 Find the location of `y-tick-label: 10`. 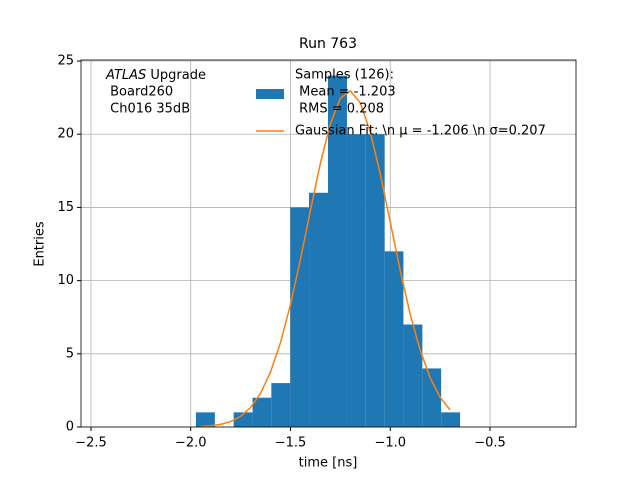

y-tick-label: 10 is located at coordinates (65, 280).